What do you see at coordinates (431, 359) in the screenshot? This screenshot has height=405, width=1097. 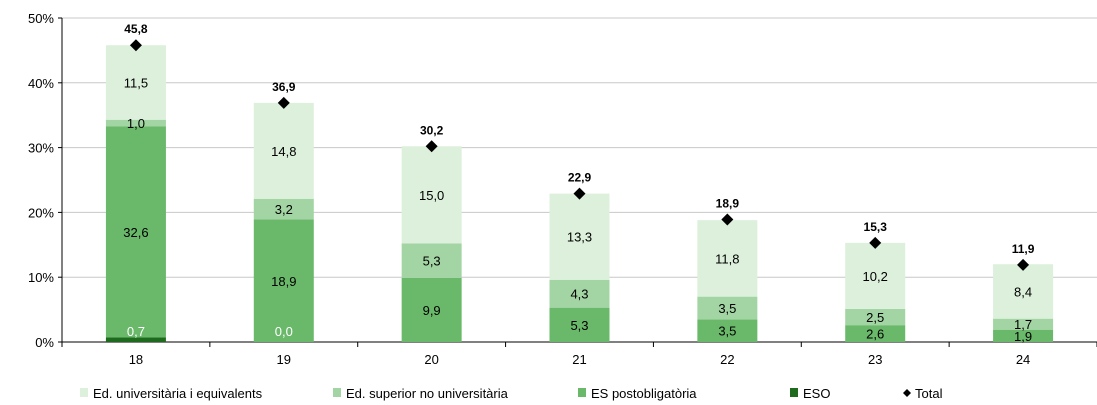 I see `x-tick-label: 20` at bounding box center [431, 359].